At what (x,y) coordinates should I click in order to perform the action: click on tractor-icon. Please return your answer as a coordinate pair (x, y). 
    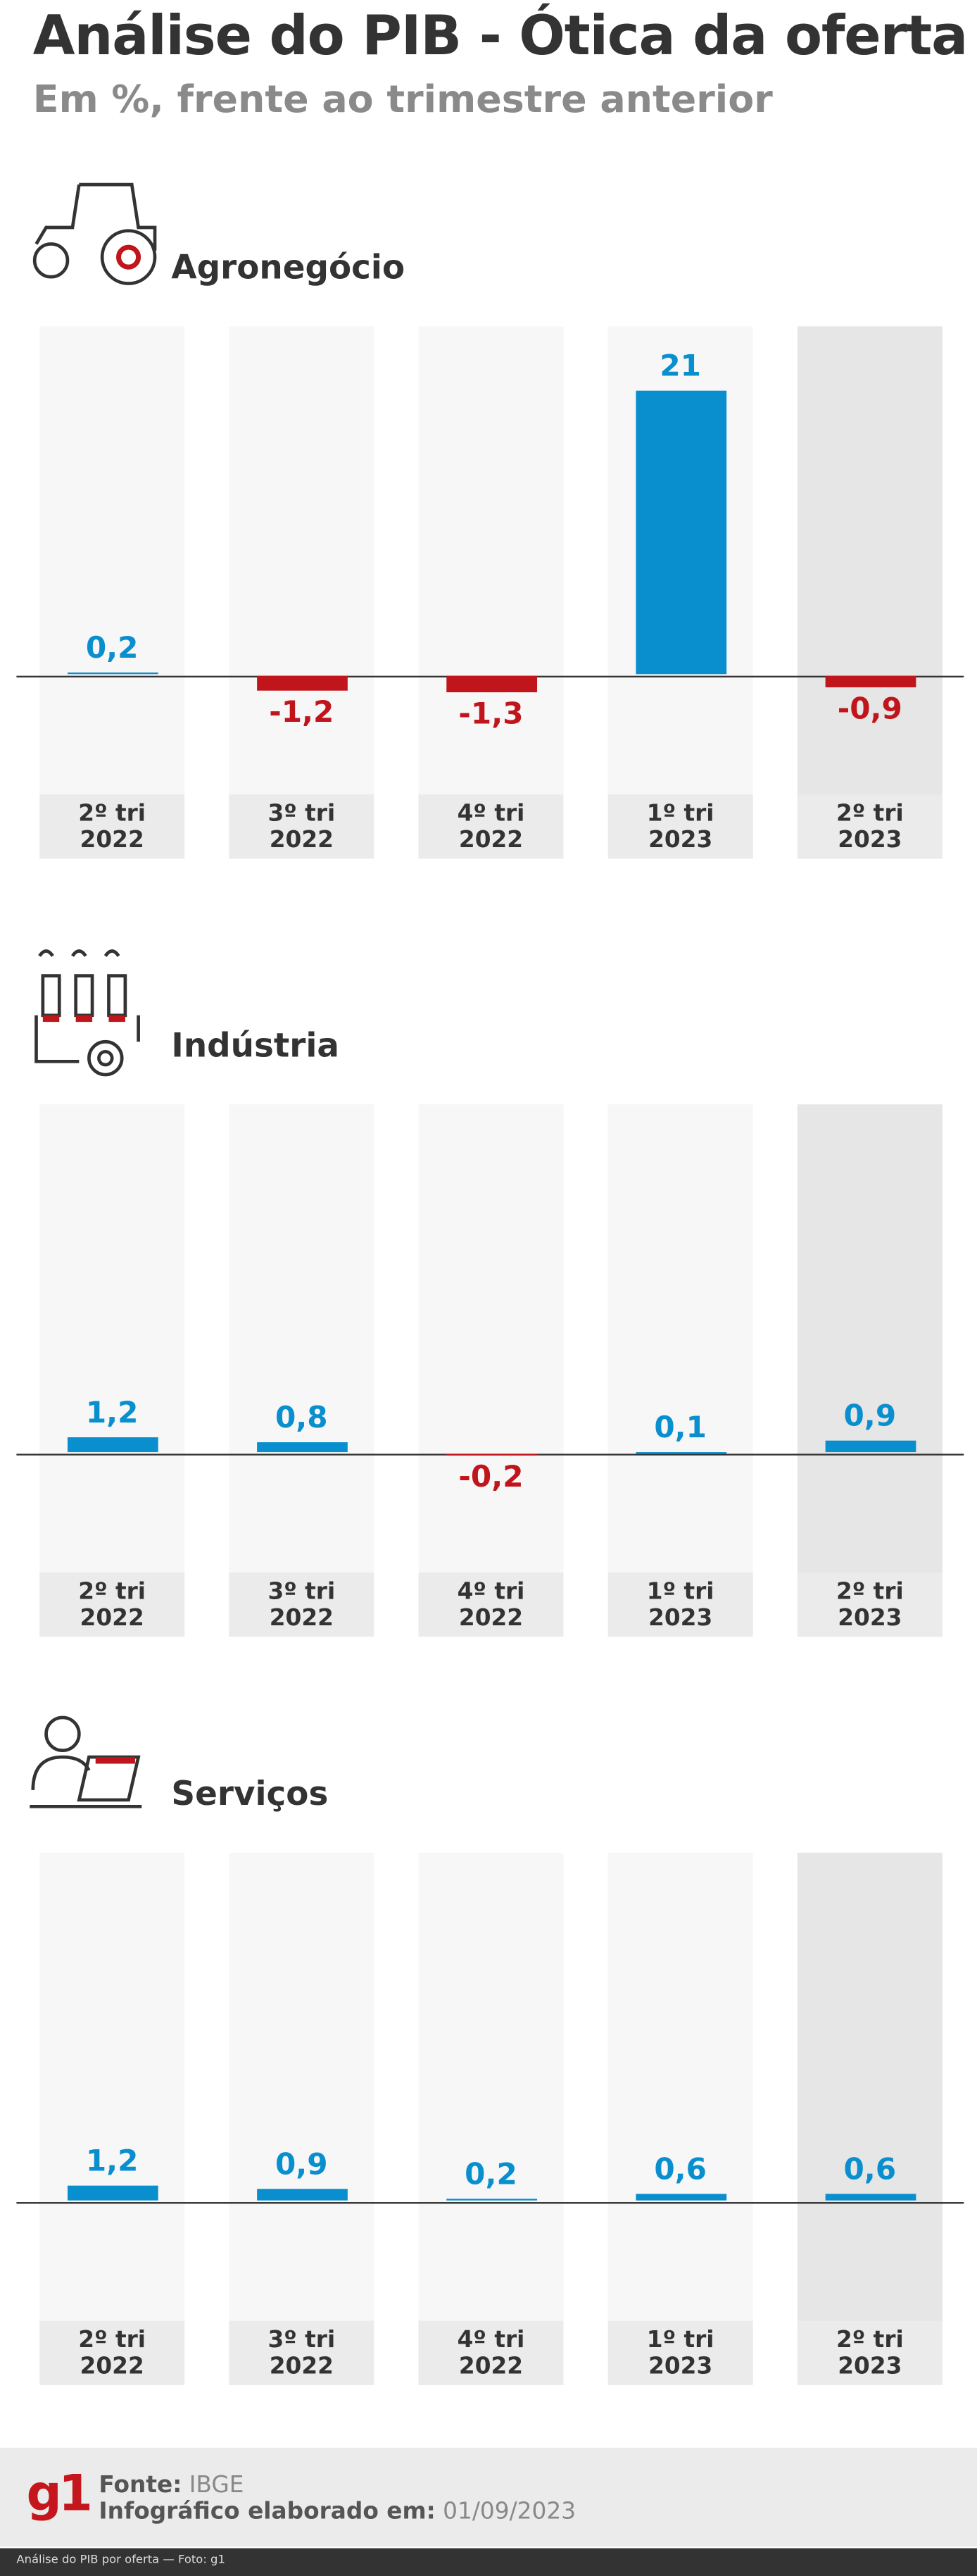
    Looking at the image, I should click on (94, 233).